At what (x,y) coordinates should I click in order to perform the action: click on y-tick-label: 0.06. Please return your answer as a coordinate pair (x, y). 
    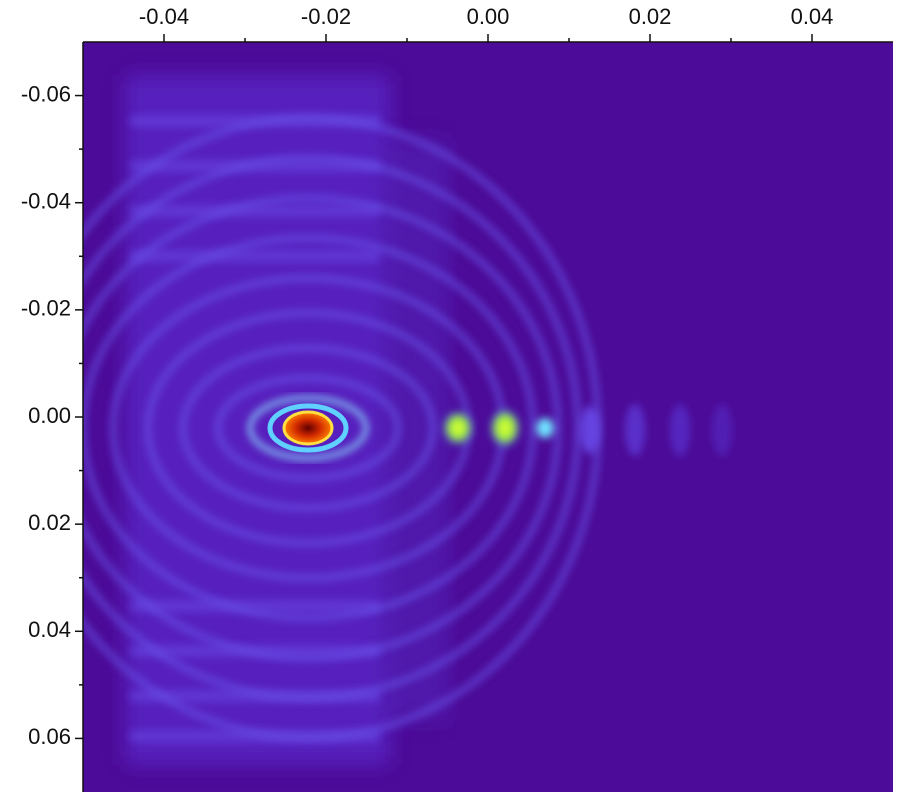
    Looking at the image, I should click on (49, 736).